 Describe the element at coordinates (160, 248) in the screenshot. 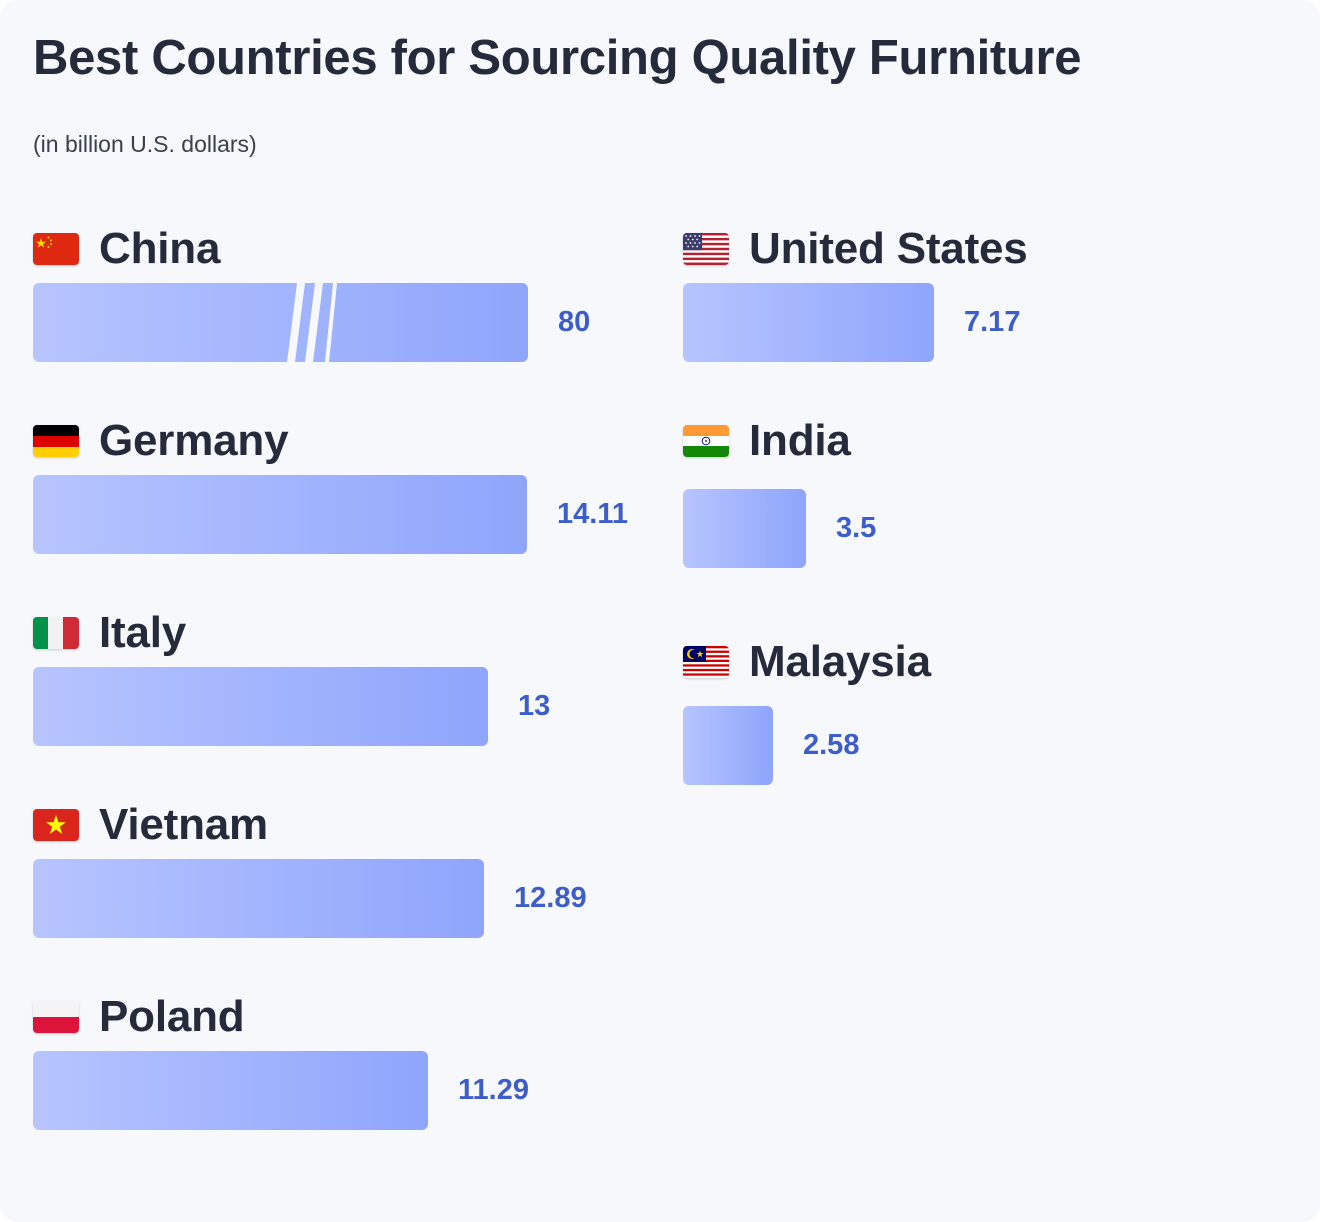

I see `bar-label-text: China` at that location.